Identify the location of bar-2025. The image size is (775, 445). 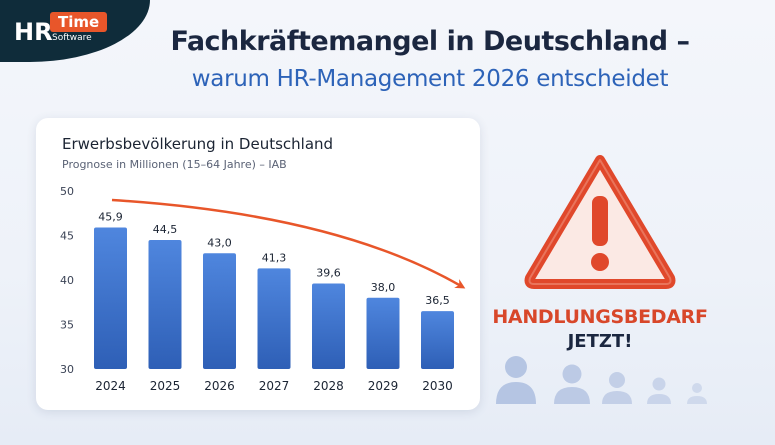
(165, 304).